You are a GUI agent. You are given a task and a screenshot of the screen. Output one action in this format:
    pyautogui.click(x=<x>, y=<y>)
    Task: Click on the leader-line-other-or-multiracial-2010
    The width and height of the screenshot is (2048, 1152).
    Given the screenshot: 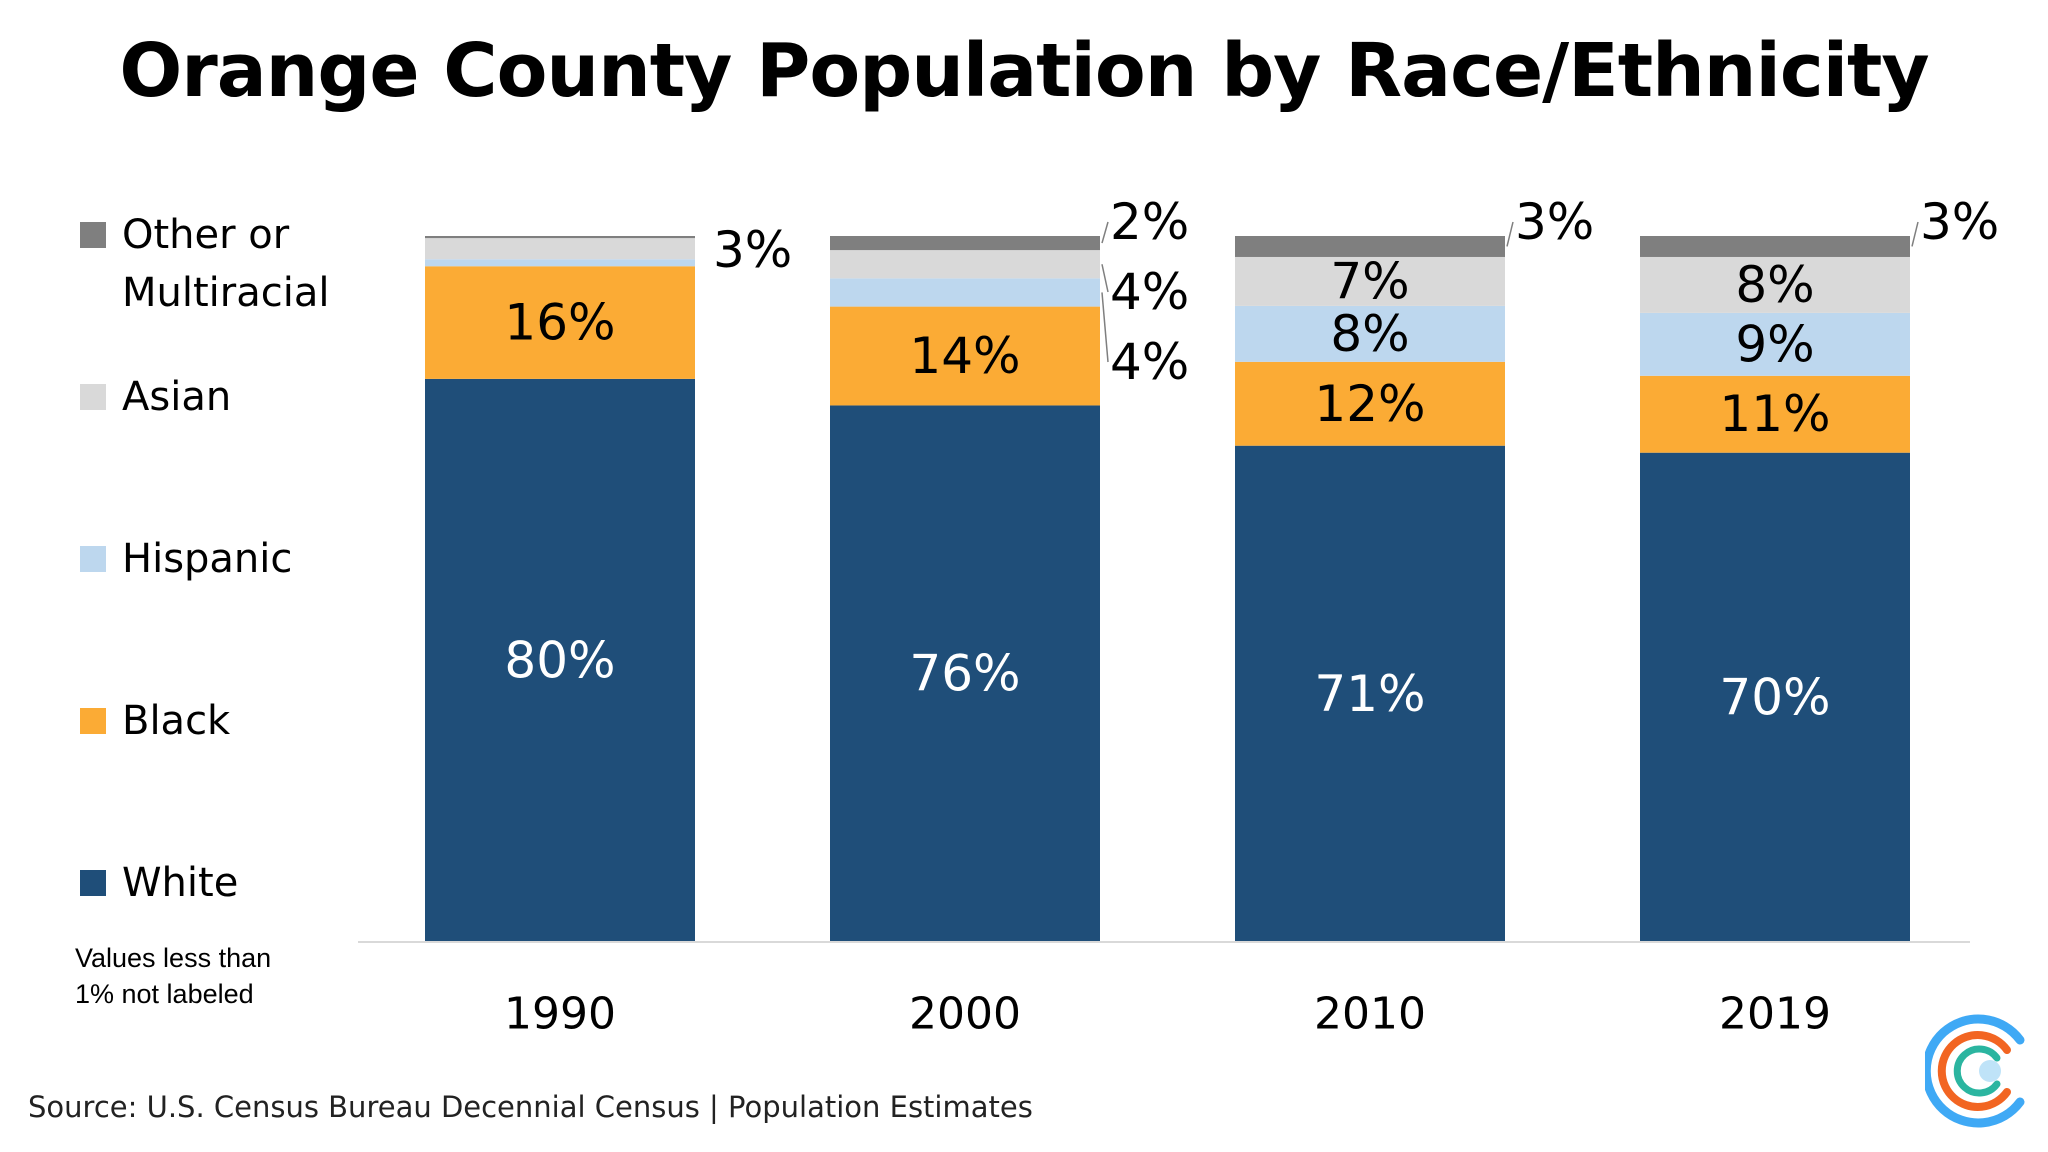 What is the action you would take?
    pyautogui.click(x=1510, y=234)
    